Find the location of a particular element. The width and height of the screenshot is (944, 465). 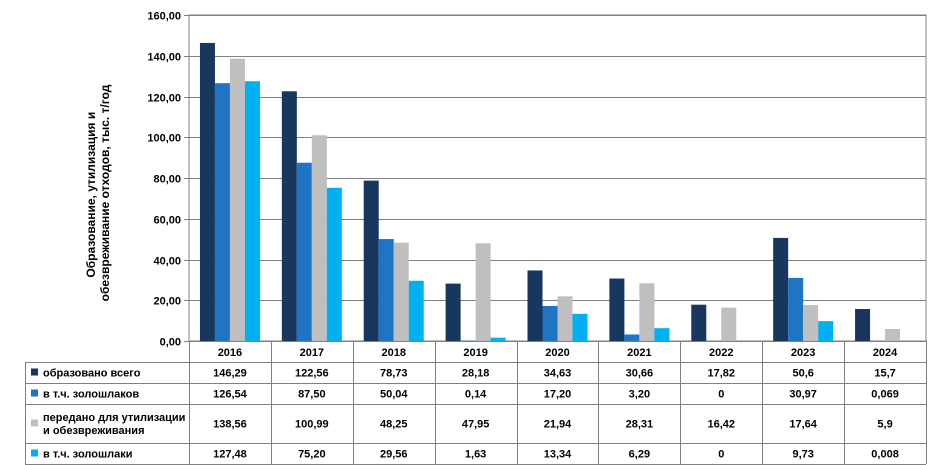

table-cell-value: 48,25 is located at coordinates (394, 425).